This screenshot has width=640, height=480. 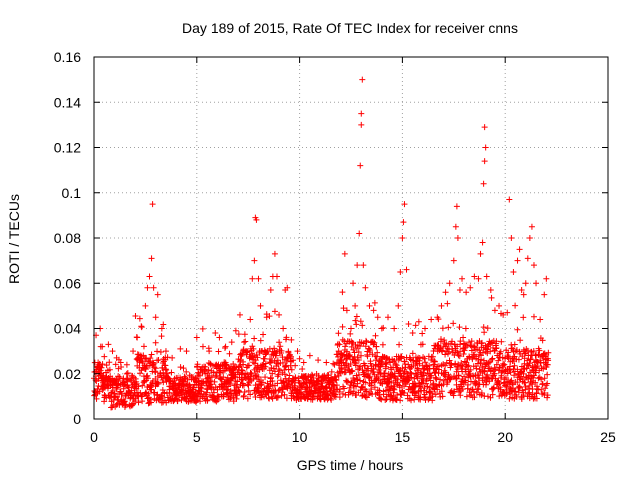 What do you see at coordinates (67, 329) in the screenshot?
I see `y-tick-label: 0.04` at bounding box center [67, 329].